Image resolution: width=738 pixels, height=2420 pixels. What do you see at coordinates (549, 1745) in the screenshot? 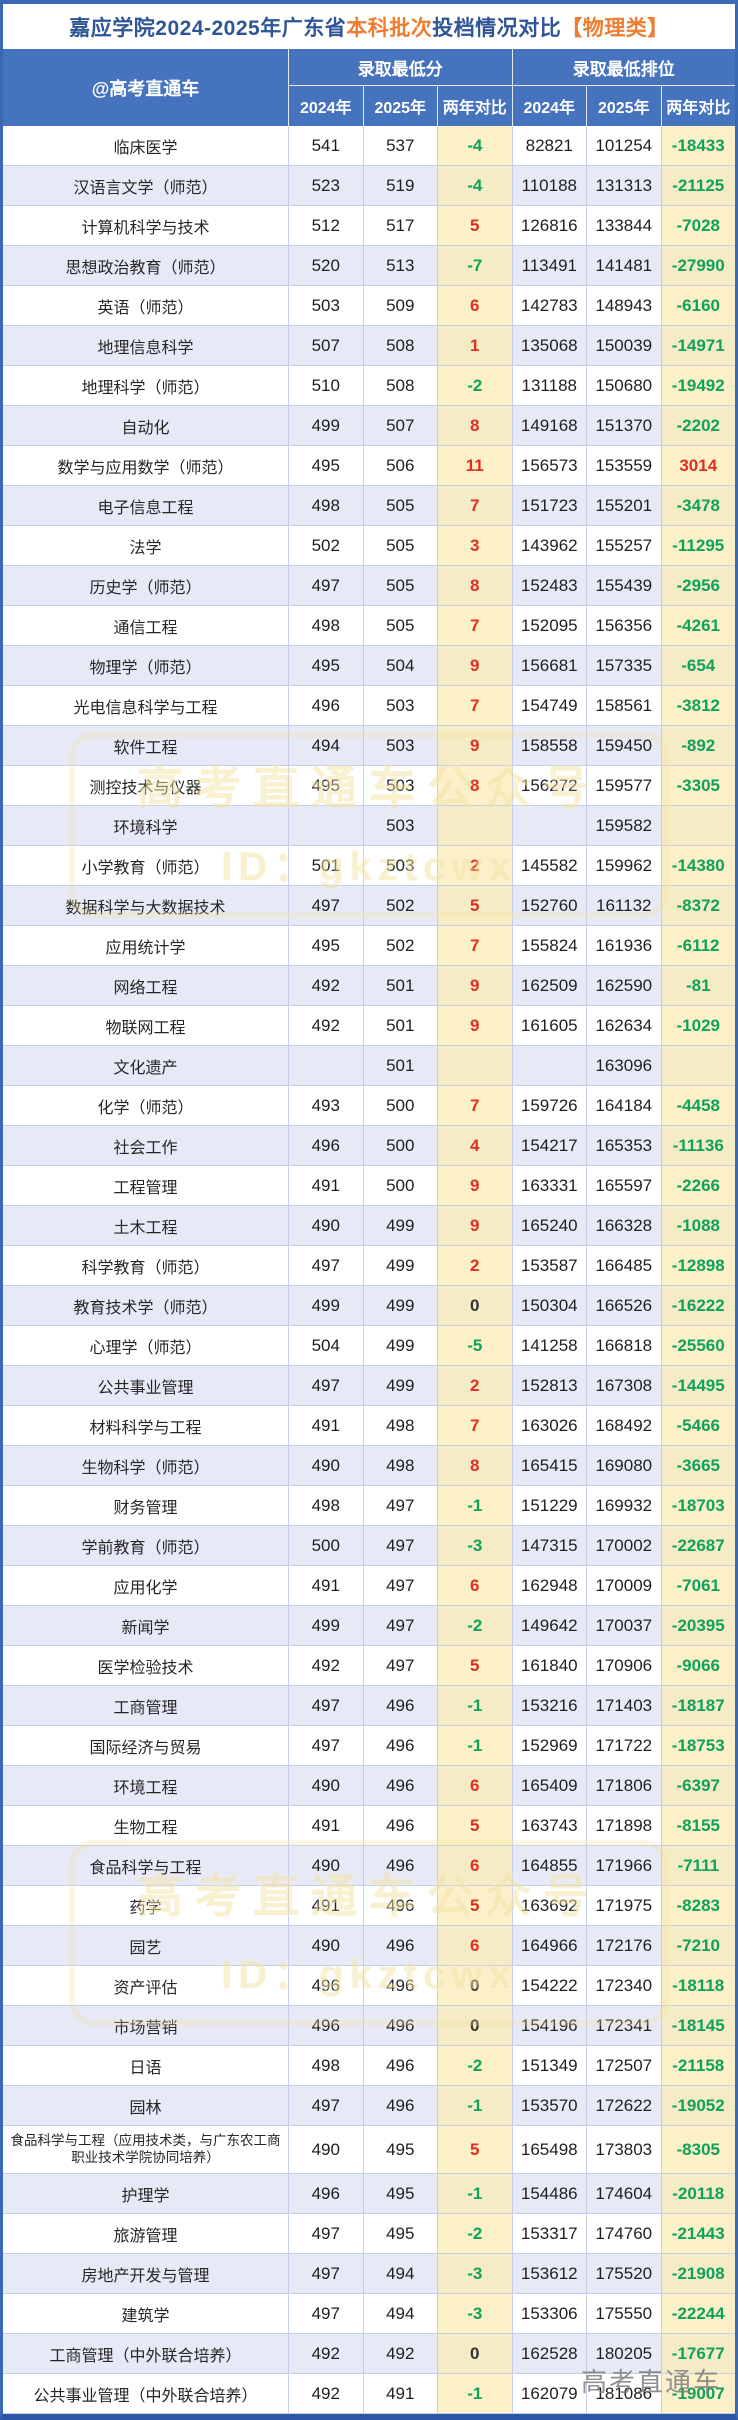
I see `rank-2024-cell: 152969` at bounding box center [549, 1745].